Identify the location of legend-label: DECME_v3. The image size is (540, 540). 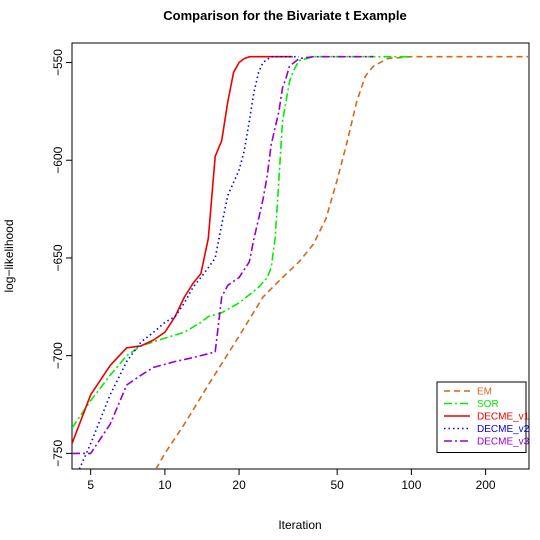
(503, 442).